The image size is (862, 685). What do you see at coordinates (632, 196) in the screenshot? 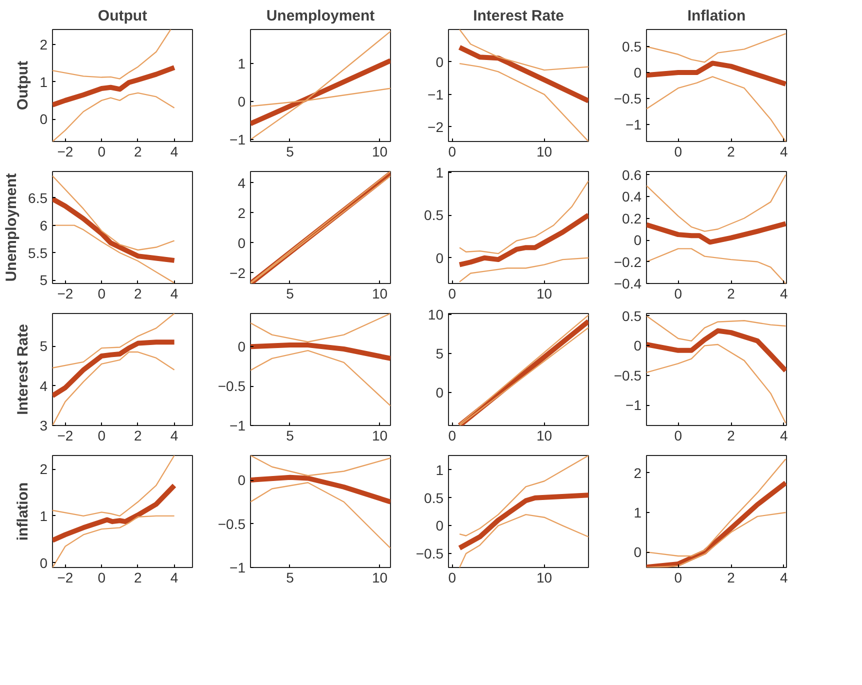
I see `y-tick-label: 0.4` at bounding box center [632, 196].